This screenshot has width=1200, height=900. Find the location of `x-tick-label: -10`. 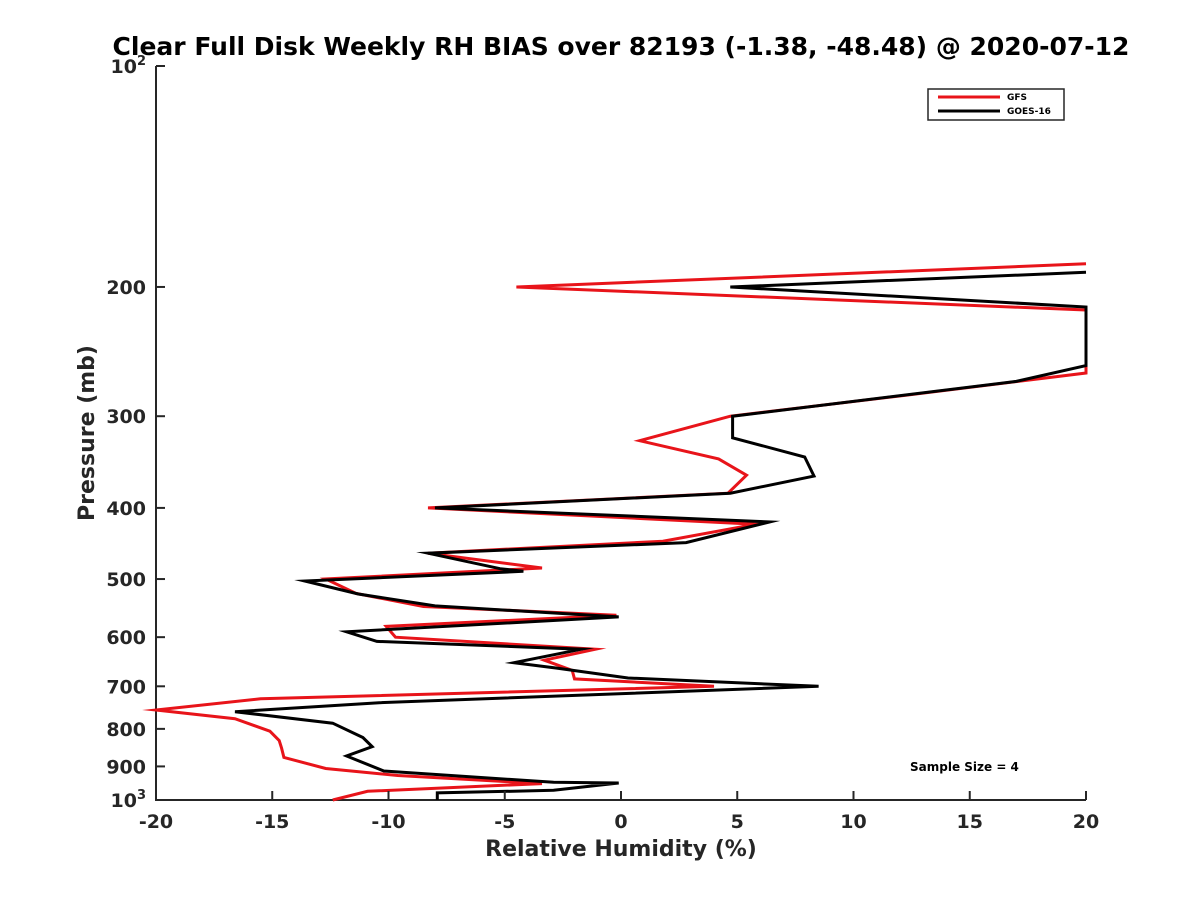

x-tick-label: -10 is located at coordinates (388, 822).